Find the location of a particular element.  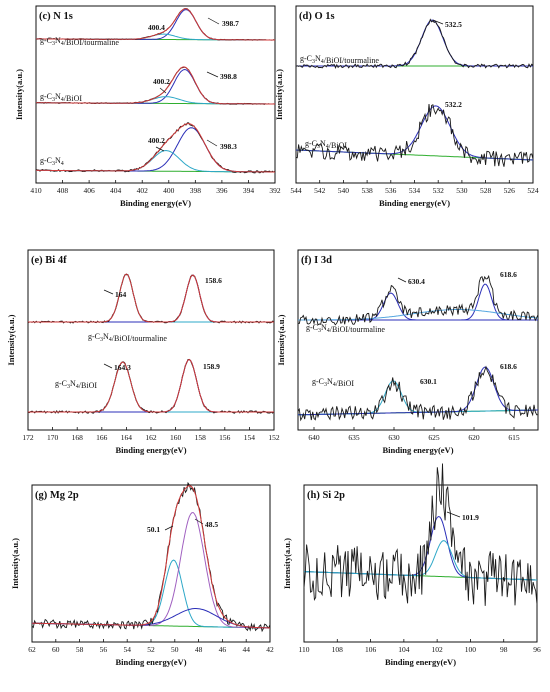

peak-label: 164.3 is located at coordinates (122, 367).